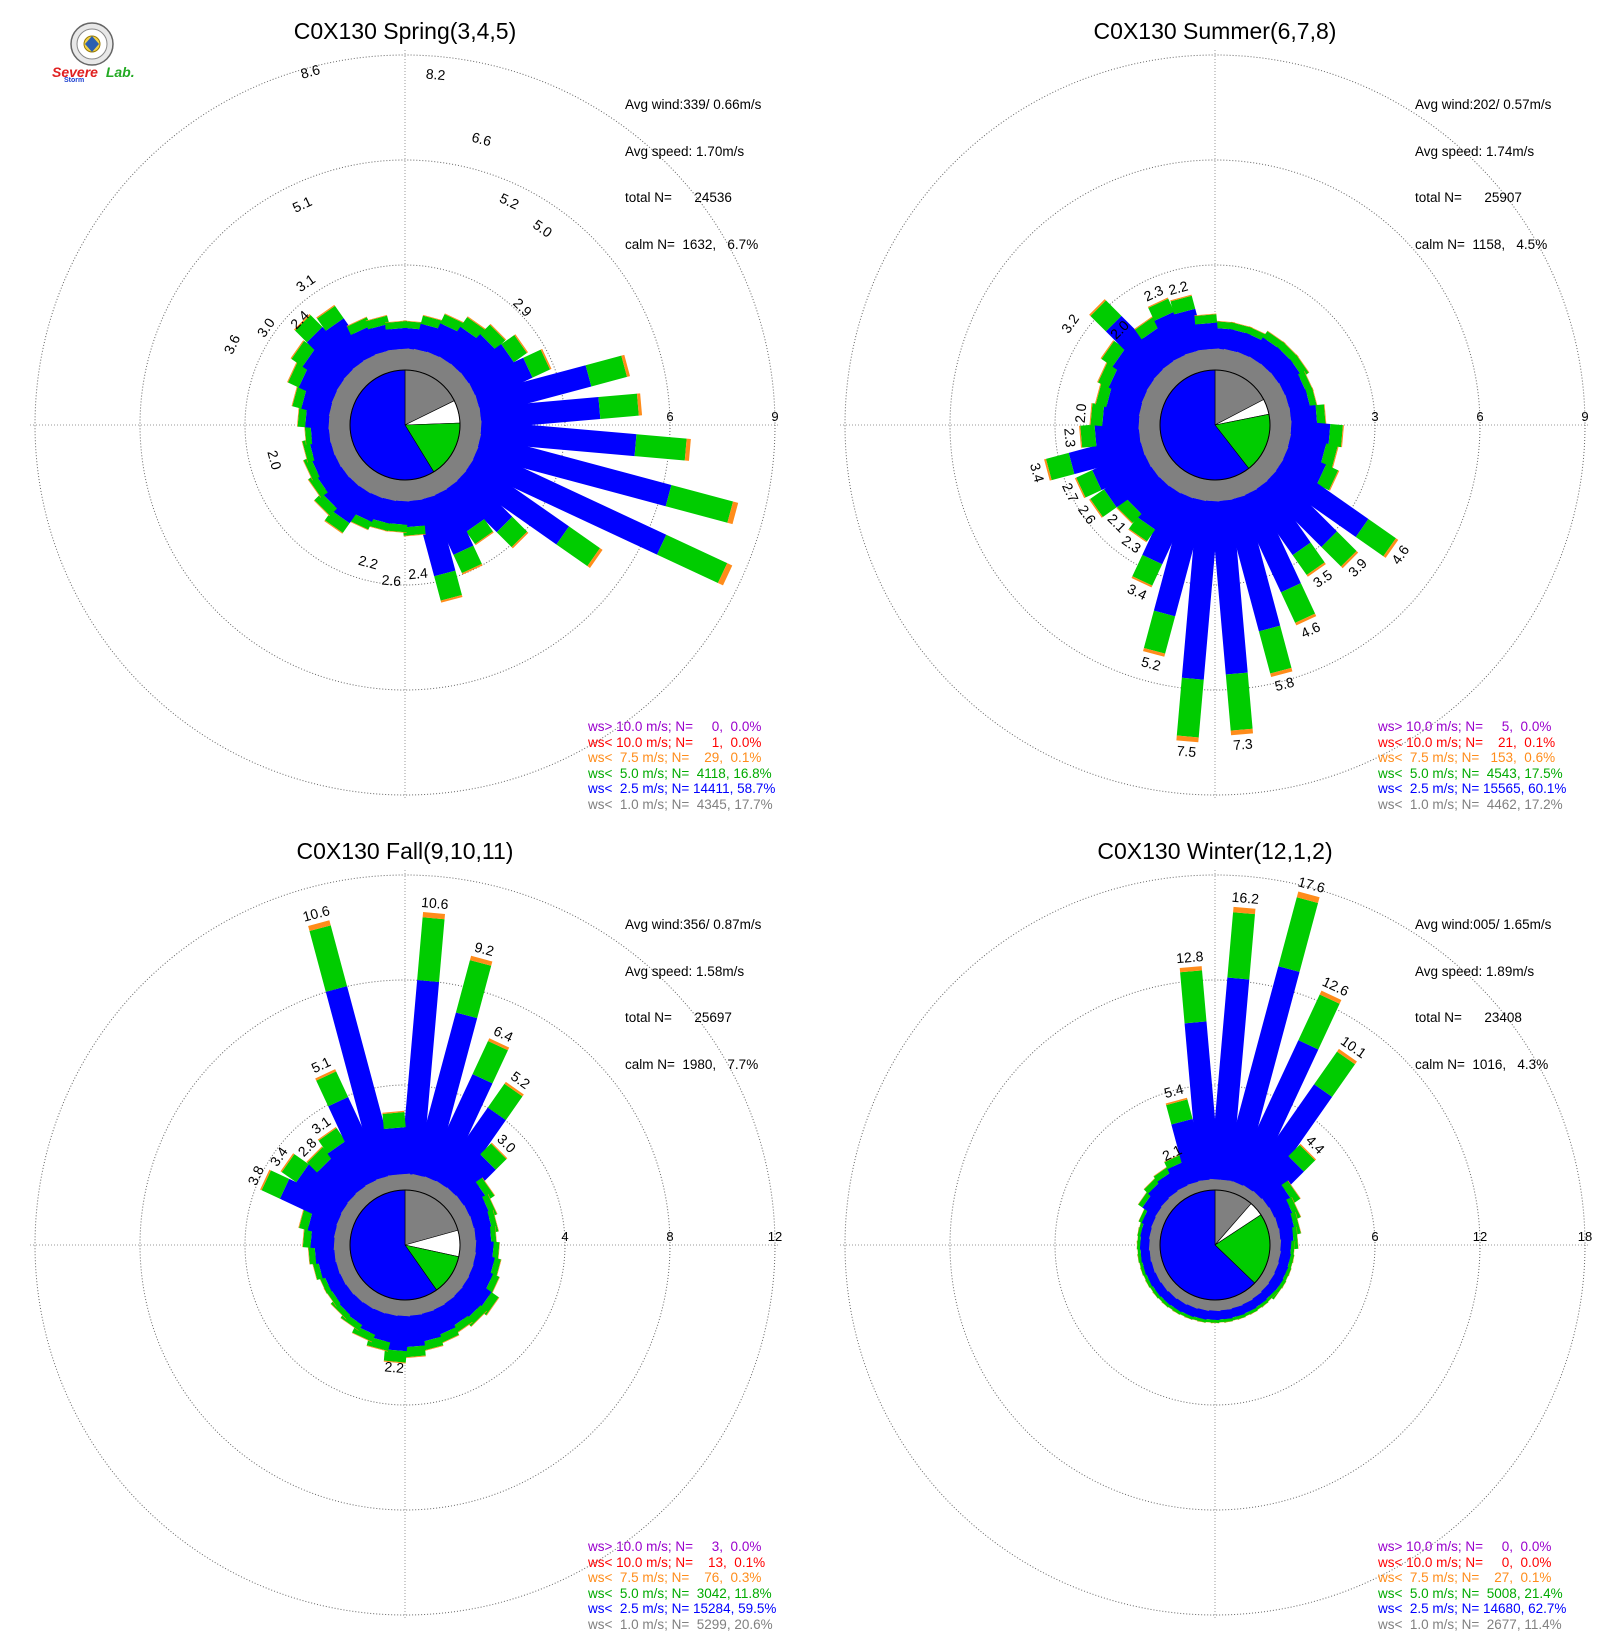 Image resolution: width=1620 pixels, height=1640 pixels. What do you see at coordinates (678, 1017) in the screenshot?
I see `total-n: total N= 25697` at bounding box center [678, 1017].